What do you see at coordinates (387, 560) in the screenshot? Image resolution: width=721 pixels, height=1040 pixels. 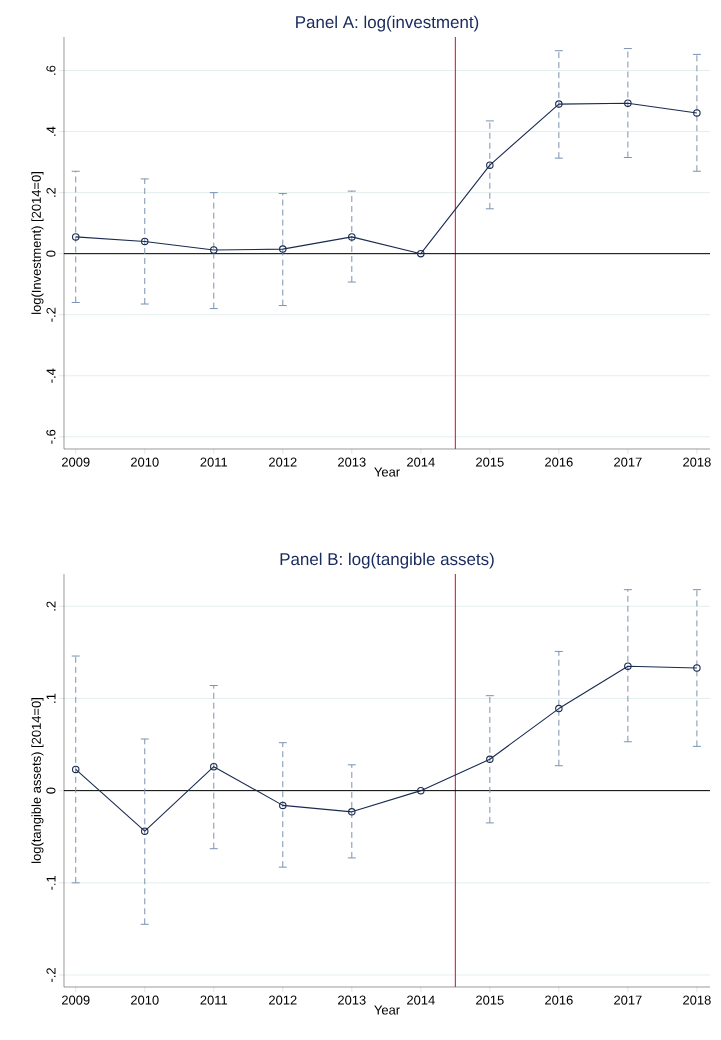 I see `chart-title: Panel B: log(tangible assets)` at bounding box center [387, 560].